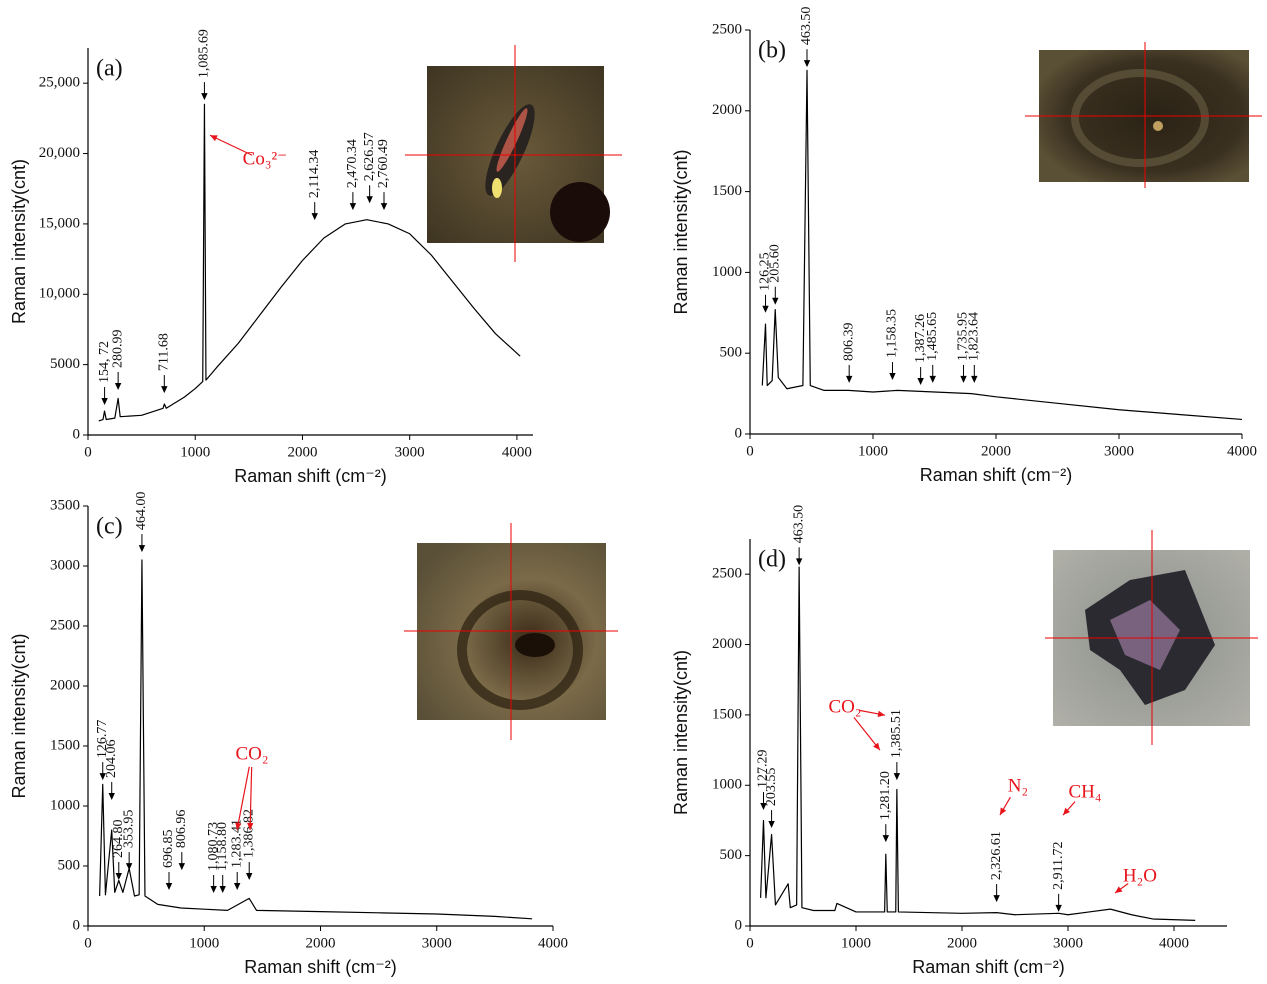  I want to click on peak-label: 464.00, so click(141, 511).